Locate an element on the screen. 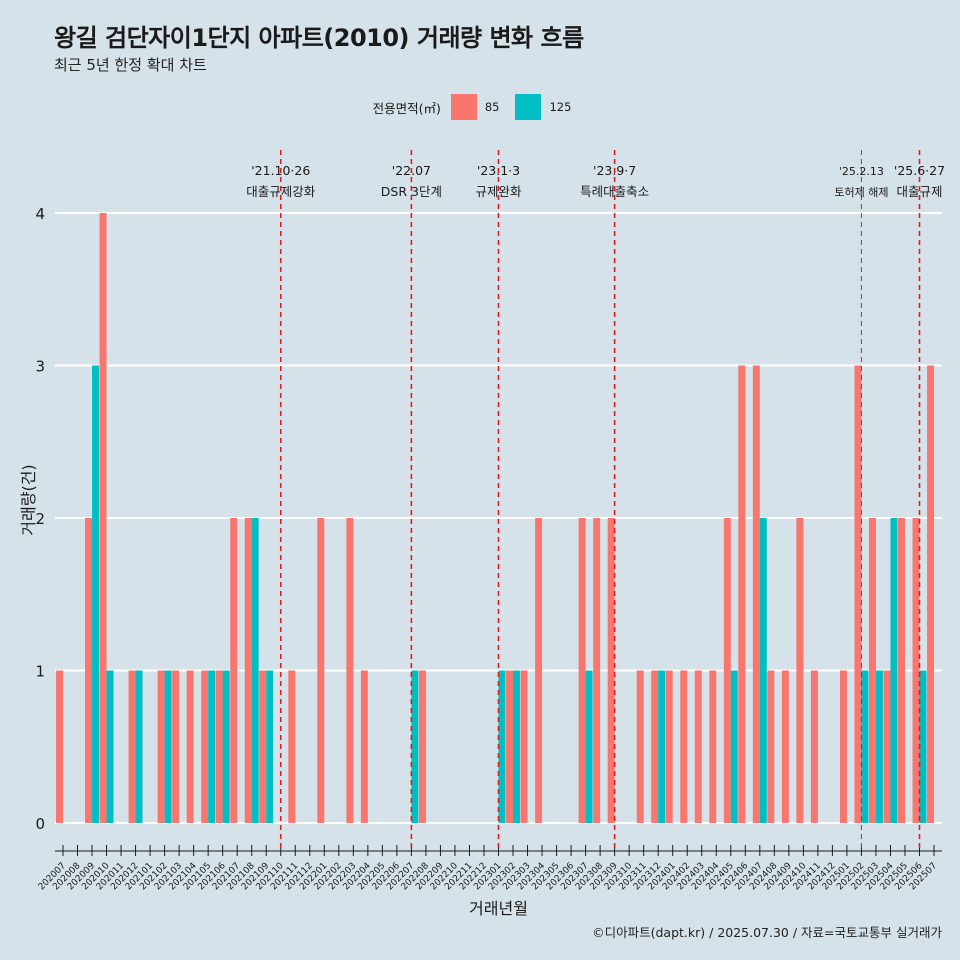  legend-title: 전용면적(㎡) is located at coordinates (406, 108).